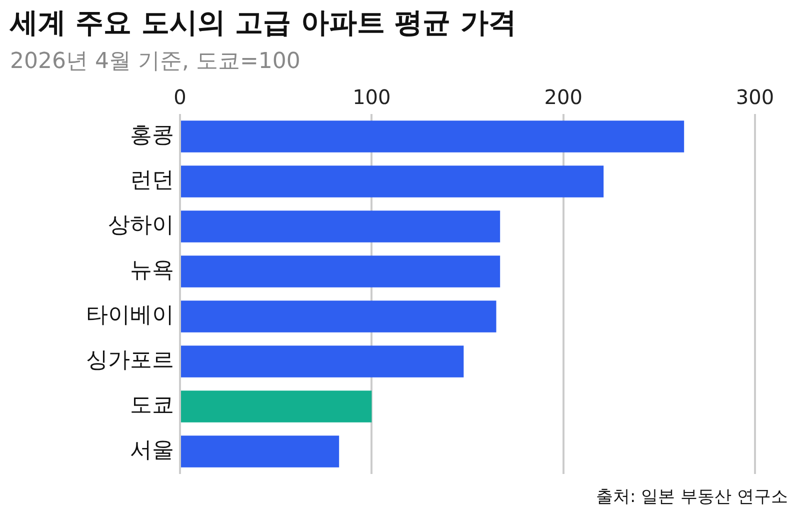 The image size is (800, 514). What do you see at coordinates (155, 62) in the screenshot?
I see `chart-subtitle: 2026년 4월 기준, 도쿄=100` at bounding box center [155, 62].